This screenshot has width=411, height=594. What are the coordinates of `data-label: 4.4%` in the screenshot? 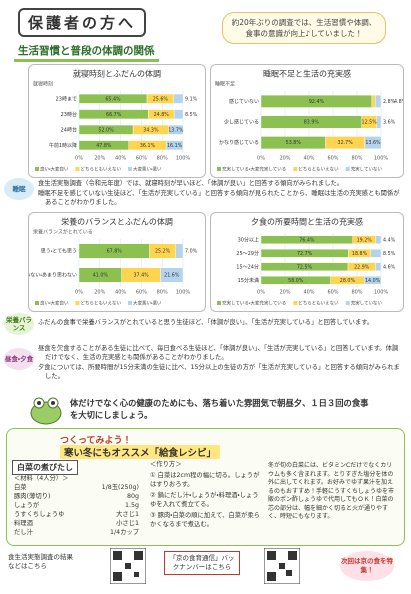 It's located at (389, 240).